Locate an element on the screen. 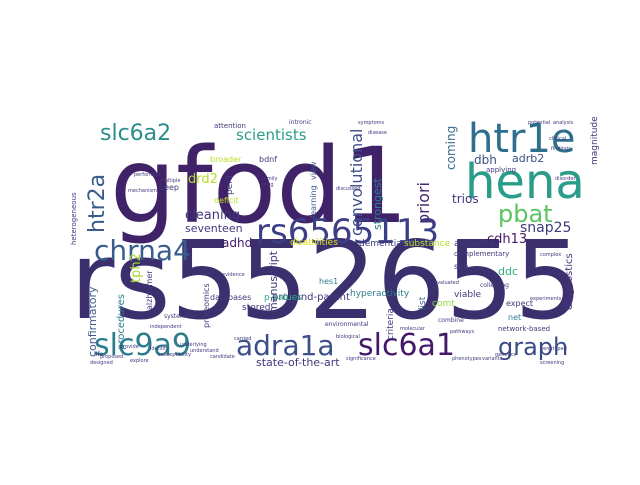  word-analysis: analysis is located at coordinates (563, 123).